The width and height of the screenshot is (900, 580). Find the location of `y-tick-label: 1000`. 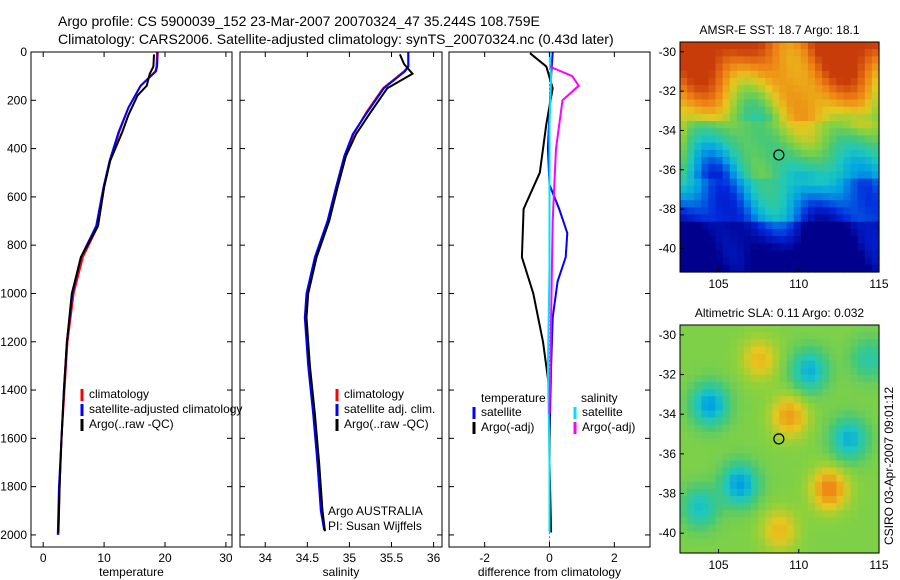

y-tick-label: 1000 is located at coordinates (13, 293).